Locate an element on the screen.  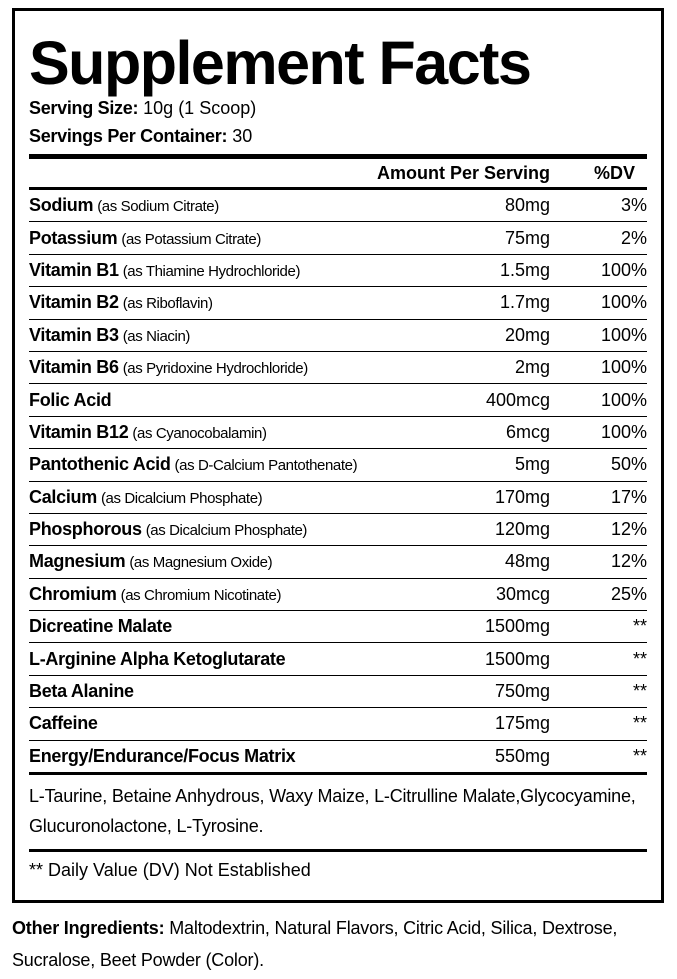
nutrient-name: Pantothenic Acid is located at coordinates (100, 464).